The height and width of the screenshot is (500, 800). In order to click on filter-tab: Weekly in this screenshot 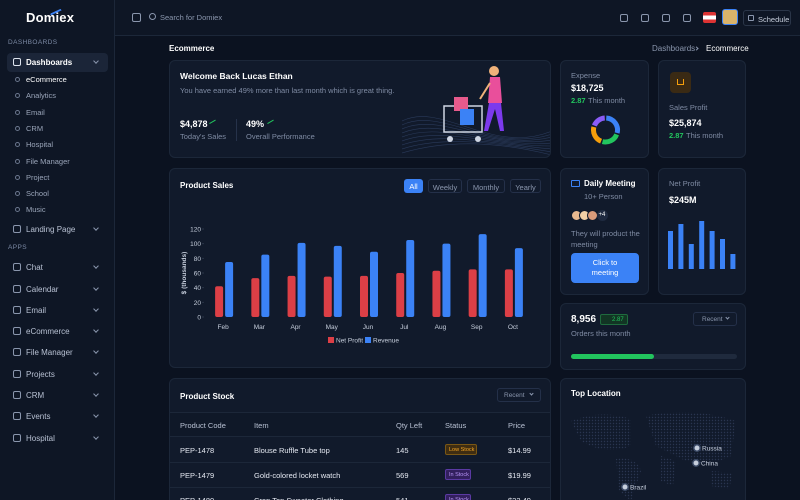, I will do `click(445, 186)`.